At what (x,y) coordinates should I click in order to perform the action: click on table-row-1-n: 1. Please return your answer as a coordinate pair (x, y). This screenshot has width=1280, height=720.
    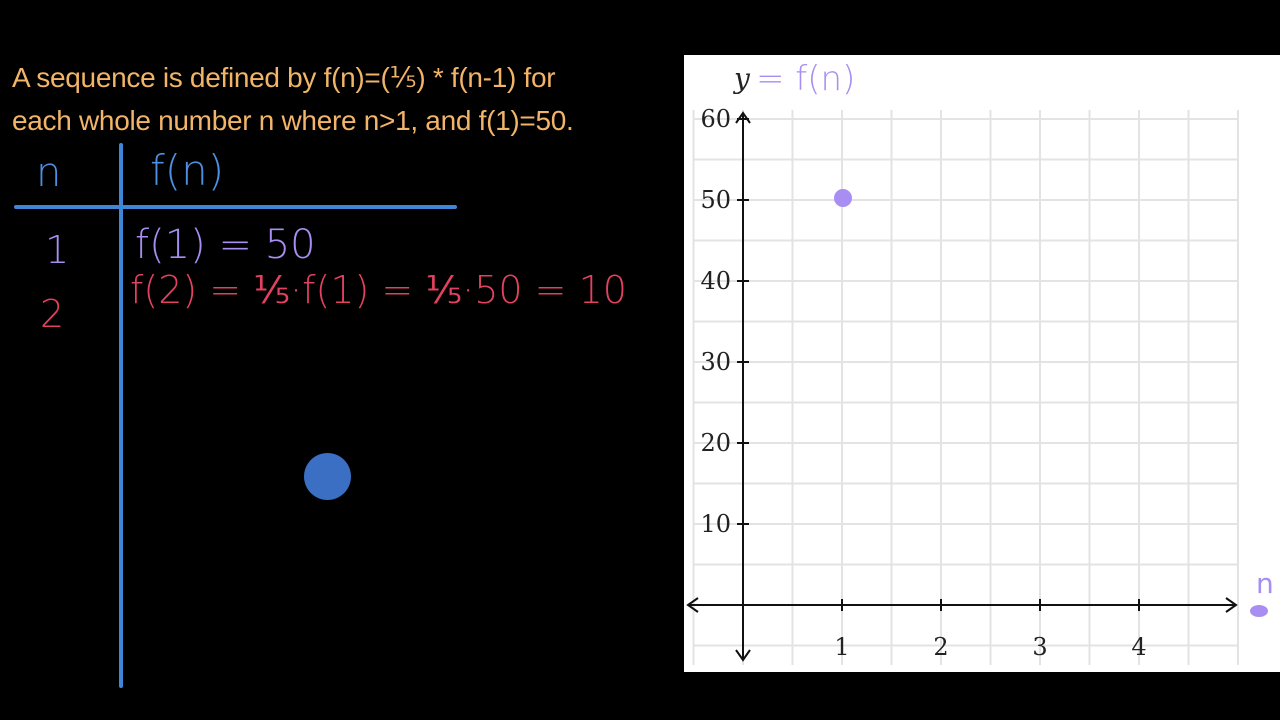
    Looking at the image, I should click on (57, 250).